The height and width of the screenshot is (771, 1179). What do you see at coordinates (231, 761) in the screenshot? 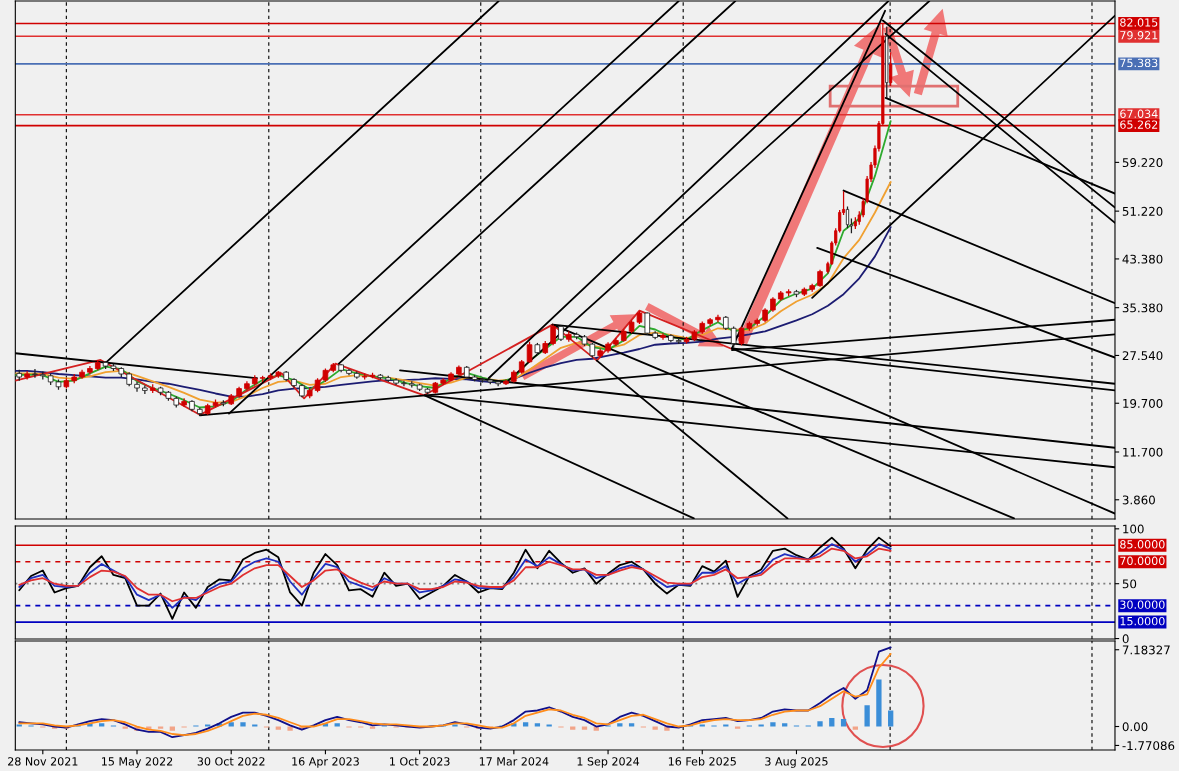
I see `x-tick-label: 30 Oct 2022` at bounding box center [231, 761].